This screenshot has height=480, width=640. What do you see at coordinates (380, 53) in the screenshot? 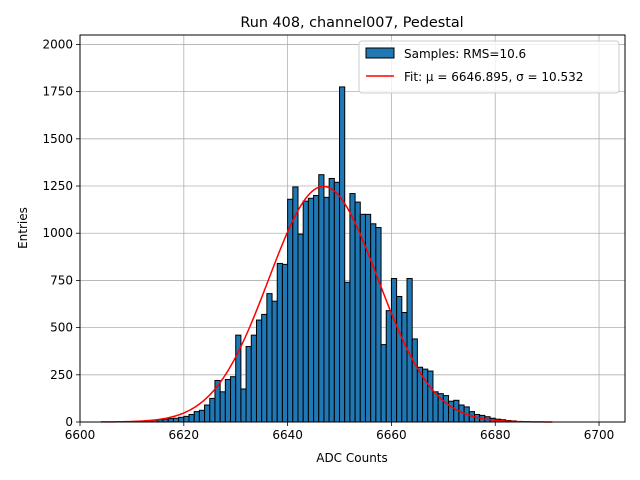
I see `legend-swatch-samples` at bounding box center [380, 53].